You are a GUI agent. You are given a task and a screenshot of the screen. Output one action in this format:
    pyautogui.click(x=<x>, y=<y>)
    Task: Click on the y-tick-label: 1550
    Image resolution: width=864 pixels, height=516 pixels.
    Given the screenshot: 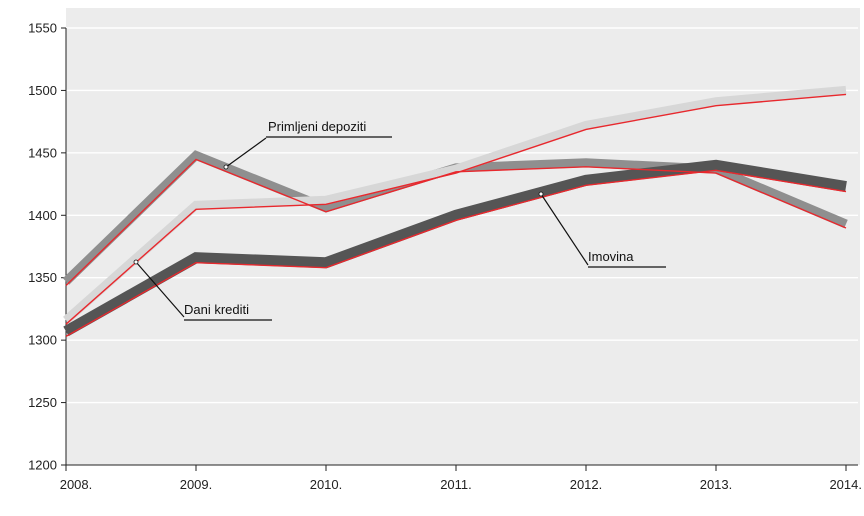 What is the action you would take?
    pyautogui.click(x=42, y=28)
    